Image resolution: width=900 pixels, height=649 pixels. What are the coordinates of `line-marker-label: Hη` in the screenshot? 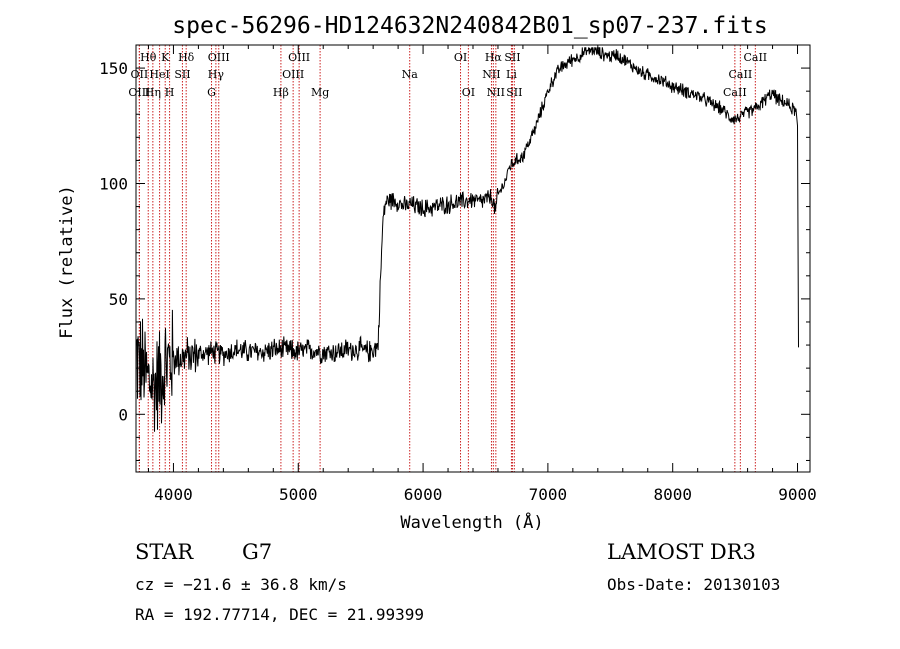 It's located at (153, 92).